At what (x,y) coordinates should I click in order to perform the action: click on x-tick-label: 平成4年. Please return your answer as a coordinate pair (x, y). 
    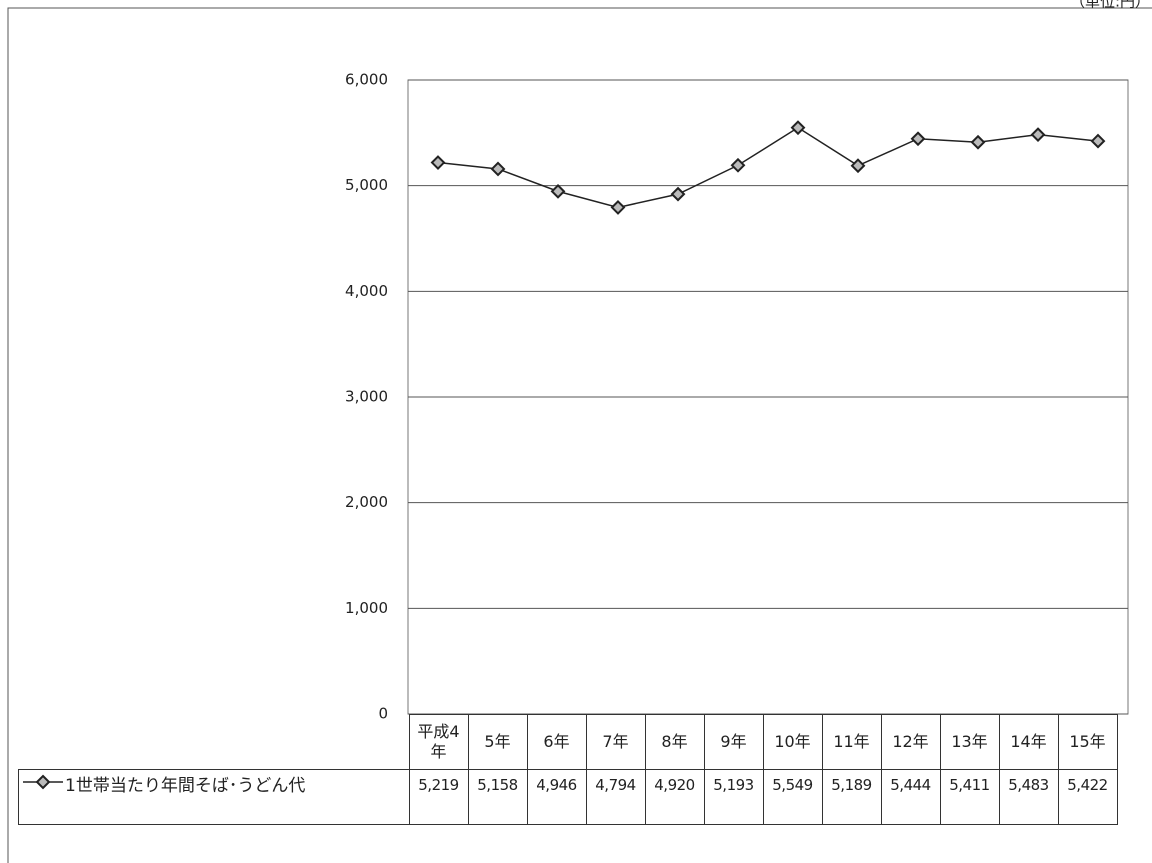
    Looking at the image, I should click on (438, 742).